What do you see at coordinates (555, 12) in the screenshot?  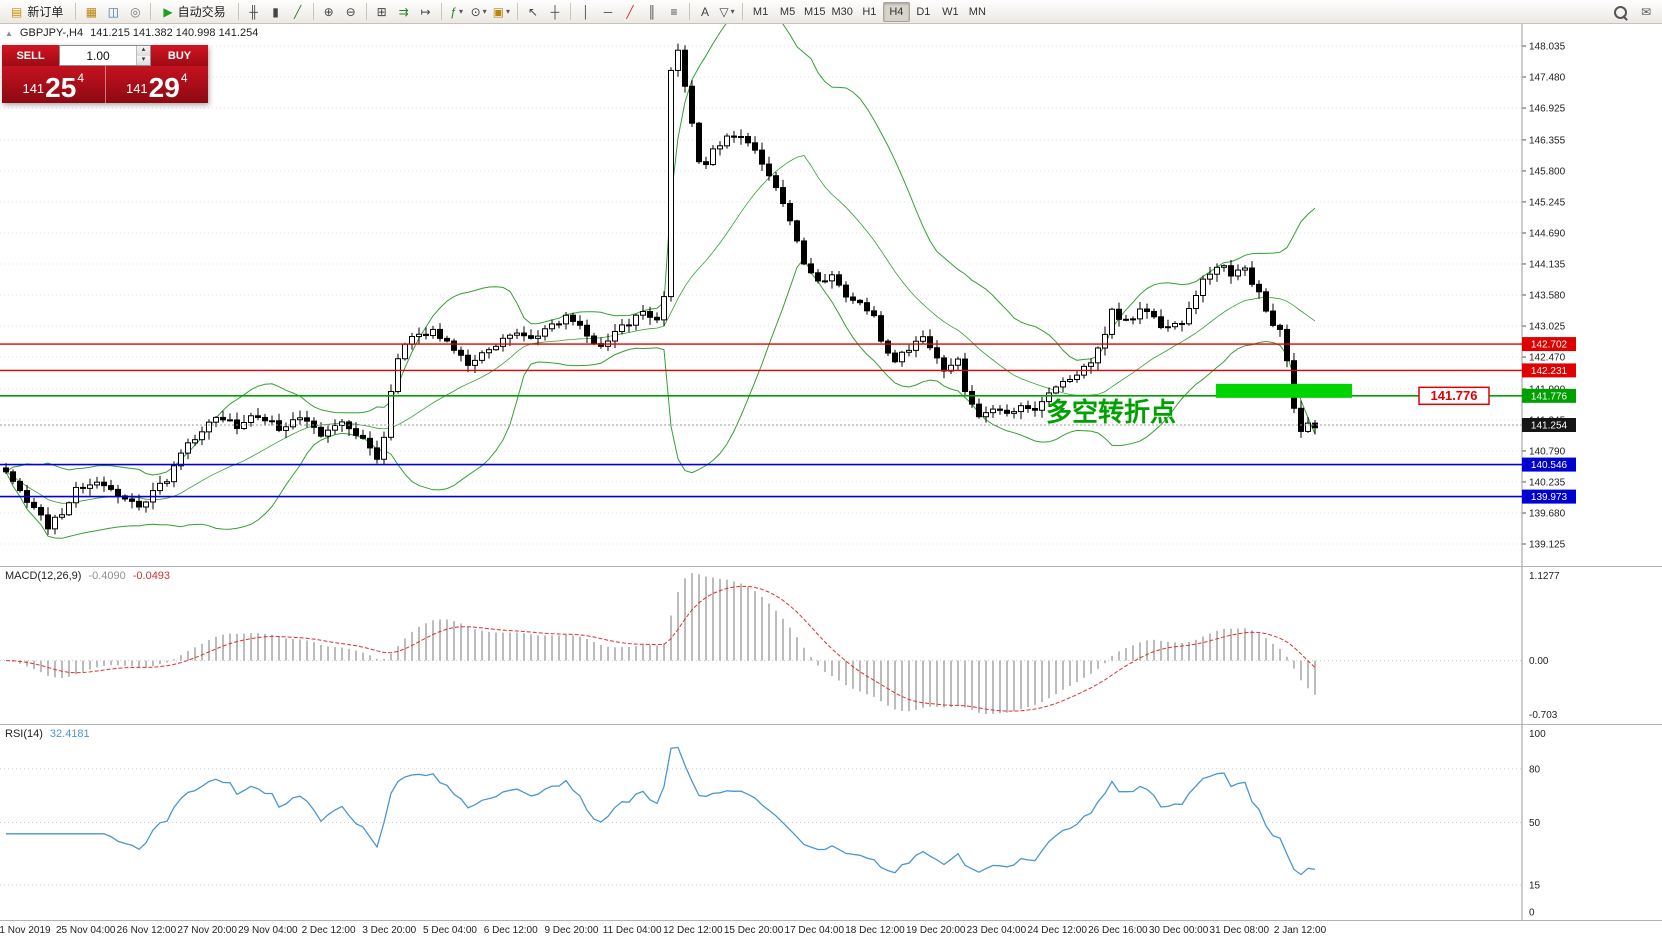 I see `crosshair-button: ┼` at bounding box center [555, 12].